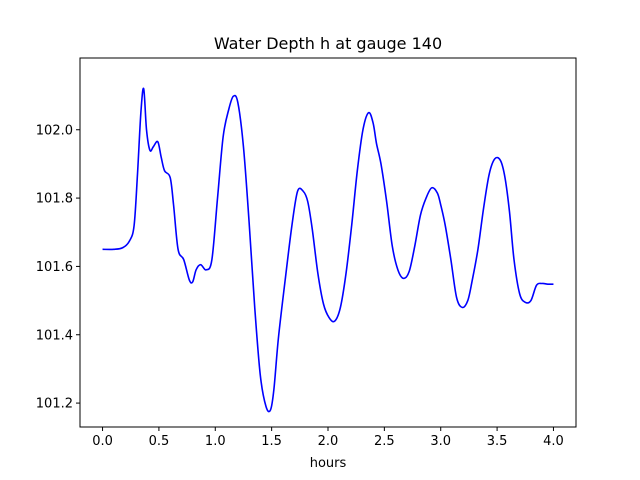 The height and width of the screenshot is (480, 640). I want to click on y-tick-label: 101.6, so click(54, 267).